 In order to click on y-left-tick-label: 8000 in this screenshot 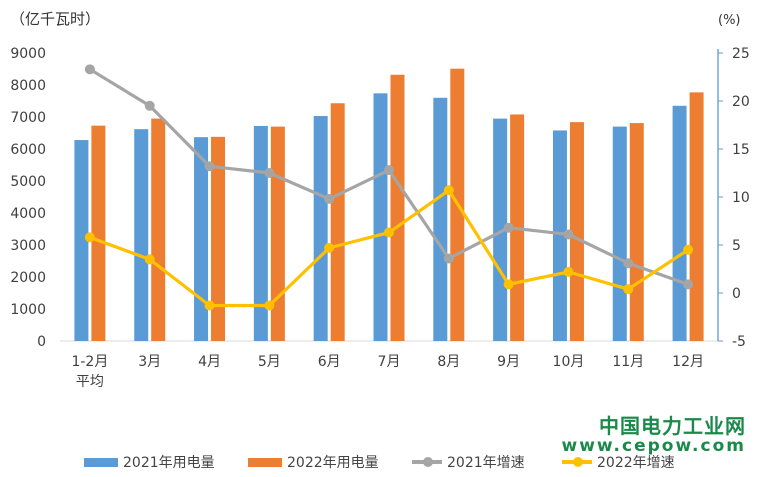, I will do `click(28, 86)`.